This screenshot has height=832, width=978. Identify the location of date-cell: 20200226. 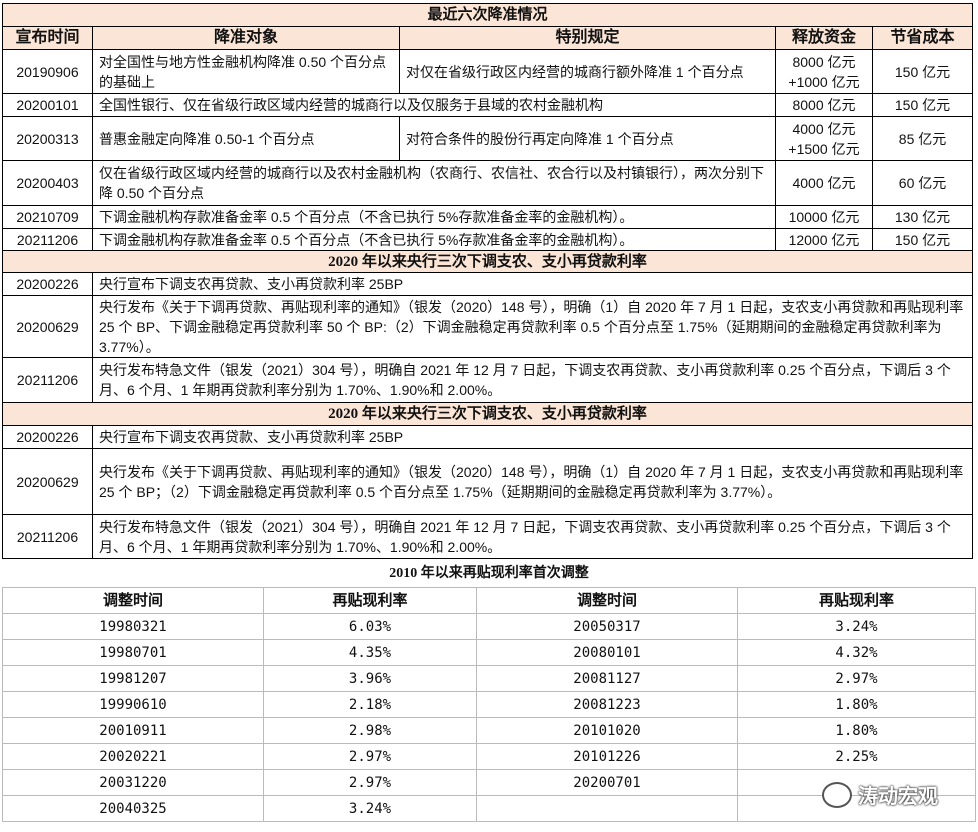
(47, 437).